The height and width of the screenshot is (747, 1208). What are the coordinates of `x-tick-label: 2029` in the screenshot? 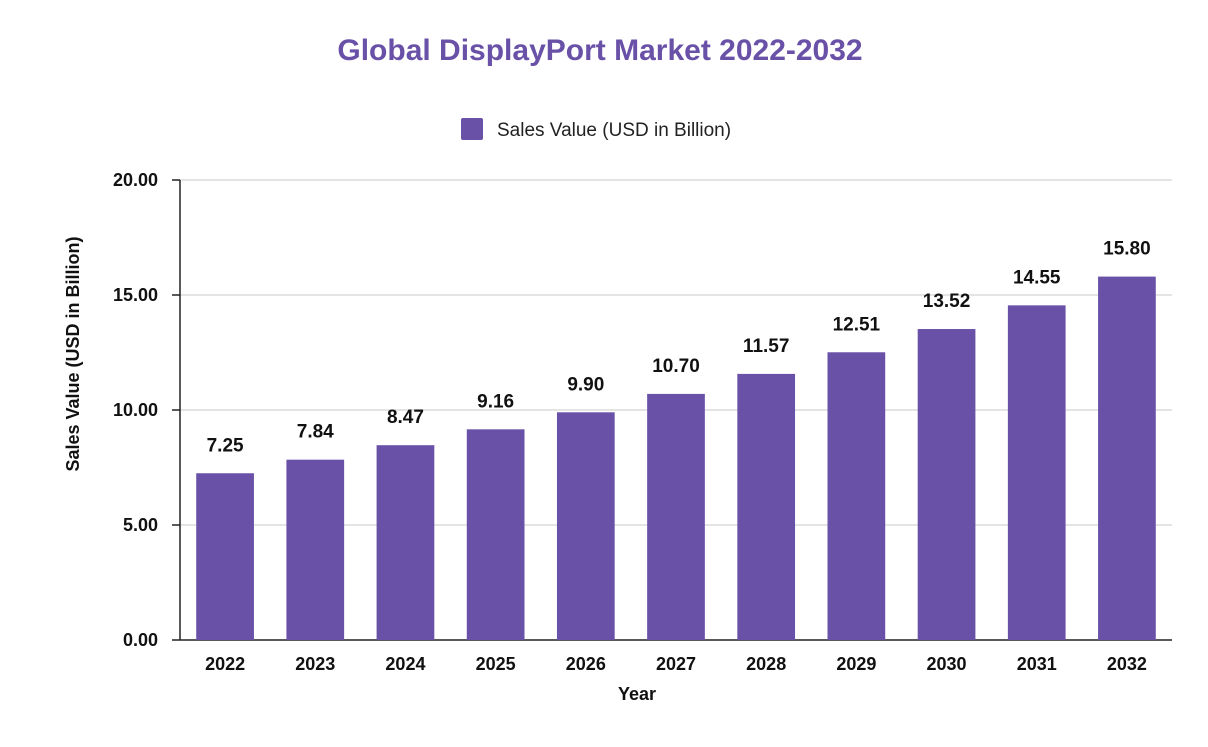 It's located at (856, 664).